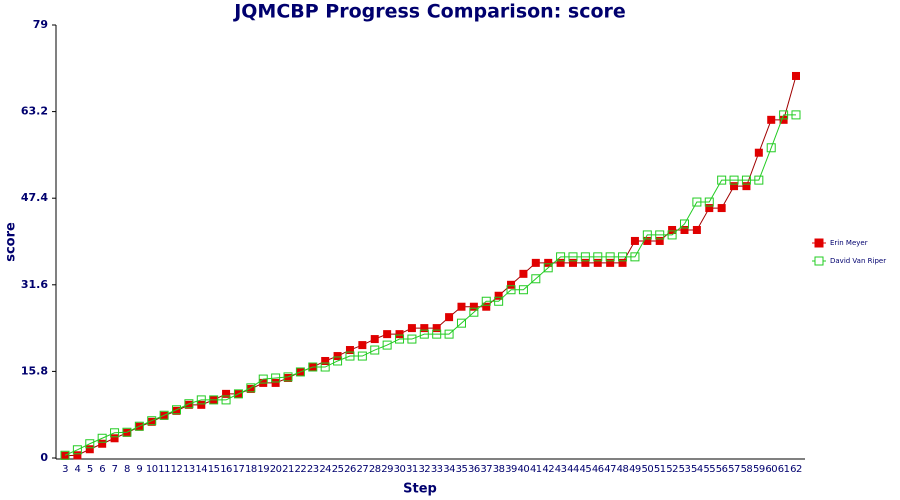 This screenshot has height=500, width=900. What do you see at coordinates (201, 469) in the screenshot?
I see `x-tick-label: 14` at bounding box center [201, 469].